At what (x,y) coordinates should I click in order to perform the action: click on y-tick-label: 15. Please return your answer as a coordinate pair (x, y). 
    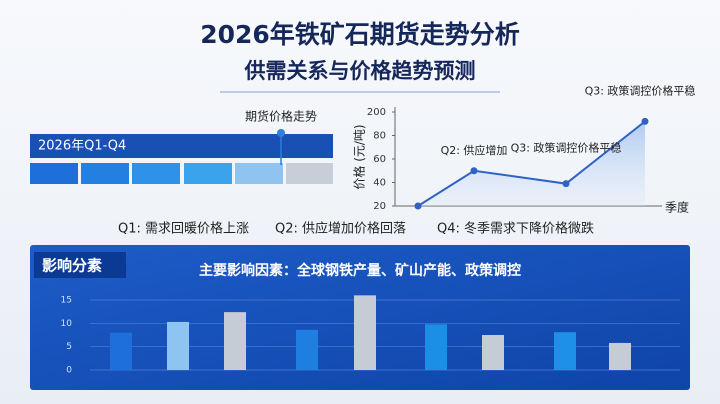
    Looking at the image, I should click on (66, 301).